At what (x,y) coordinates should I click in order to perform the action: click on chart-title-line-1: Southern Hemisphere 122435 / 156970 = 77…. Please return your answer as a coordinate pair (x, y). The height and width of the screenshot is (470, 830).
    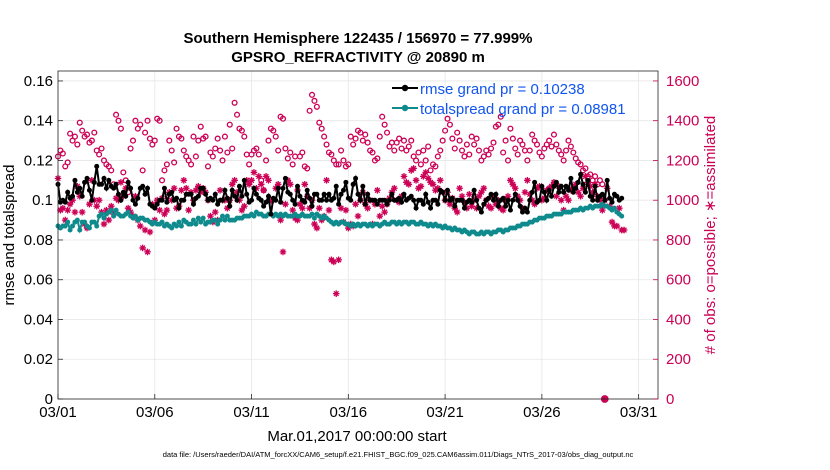
    Looking at the image, I should click on (358, 38).